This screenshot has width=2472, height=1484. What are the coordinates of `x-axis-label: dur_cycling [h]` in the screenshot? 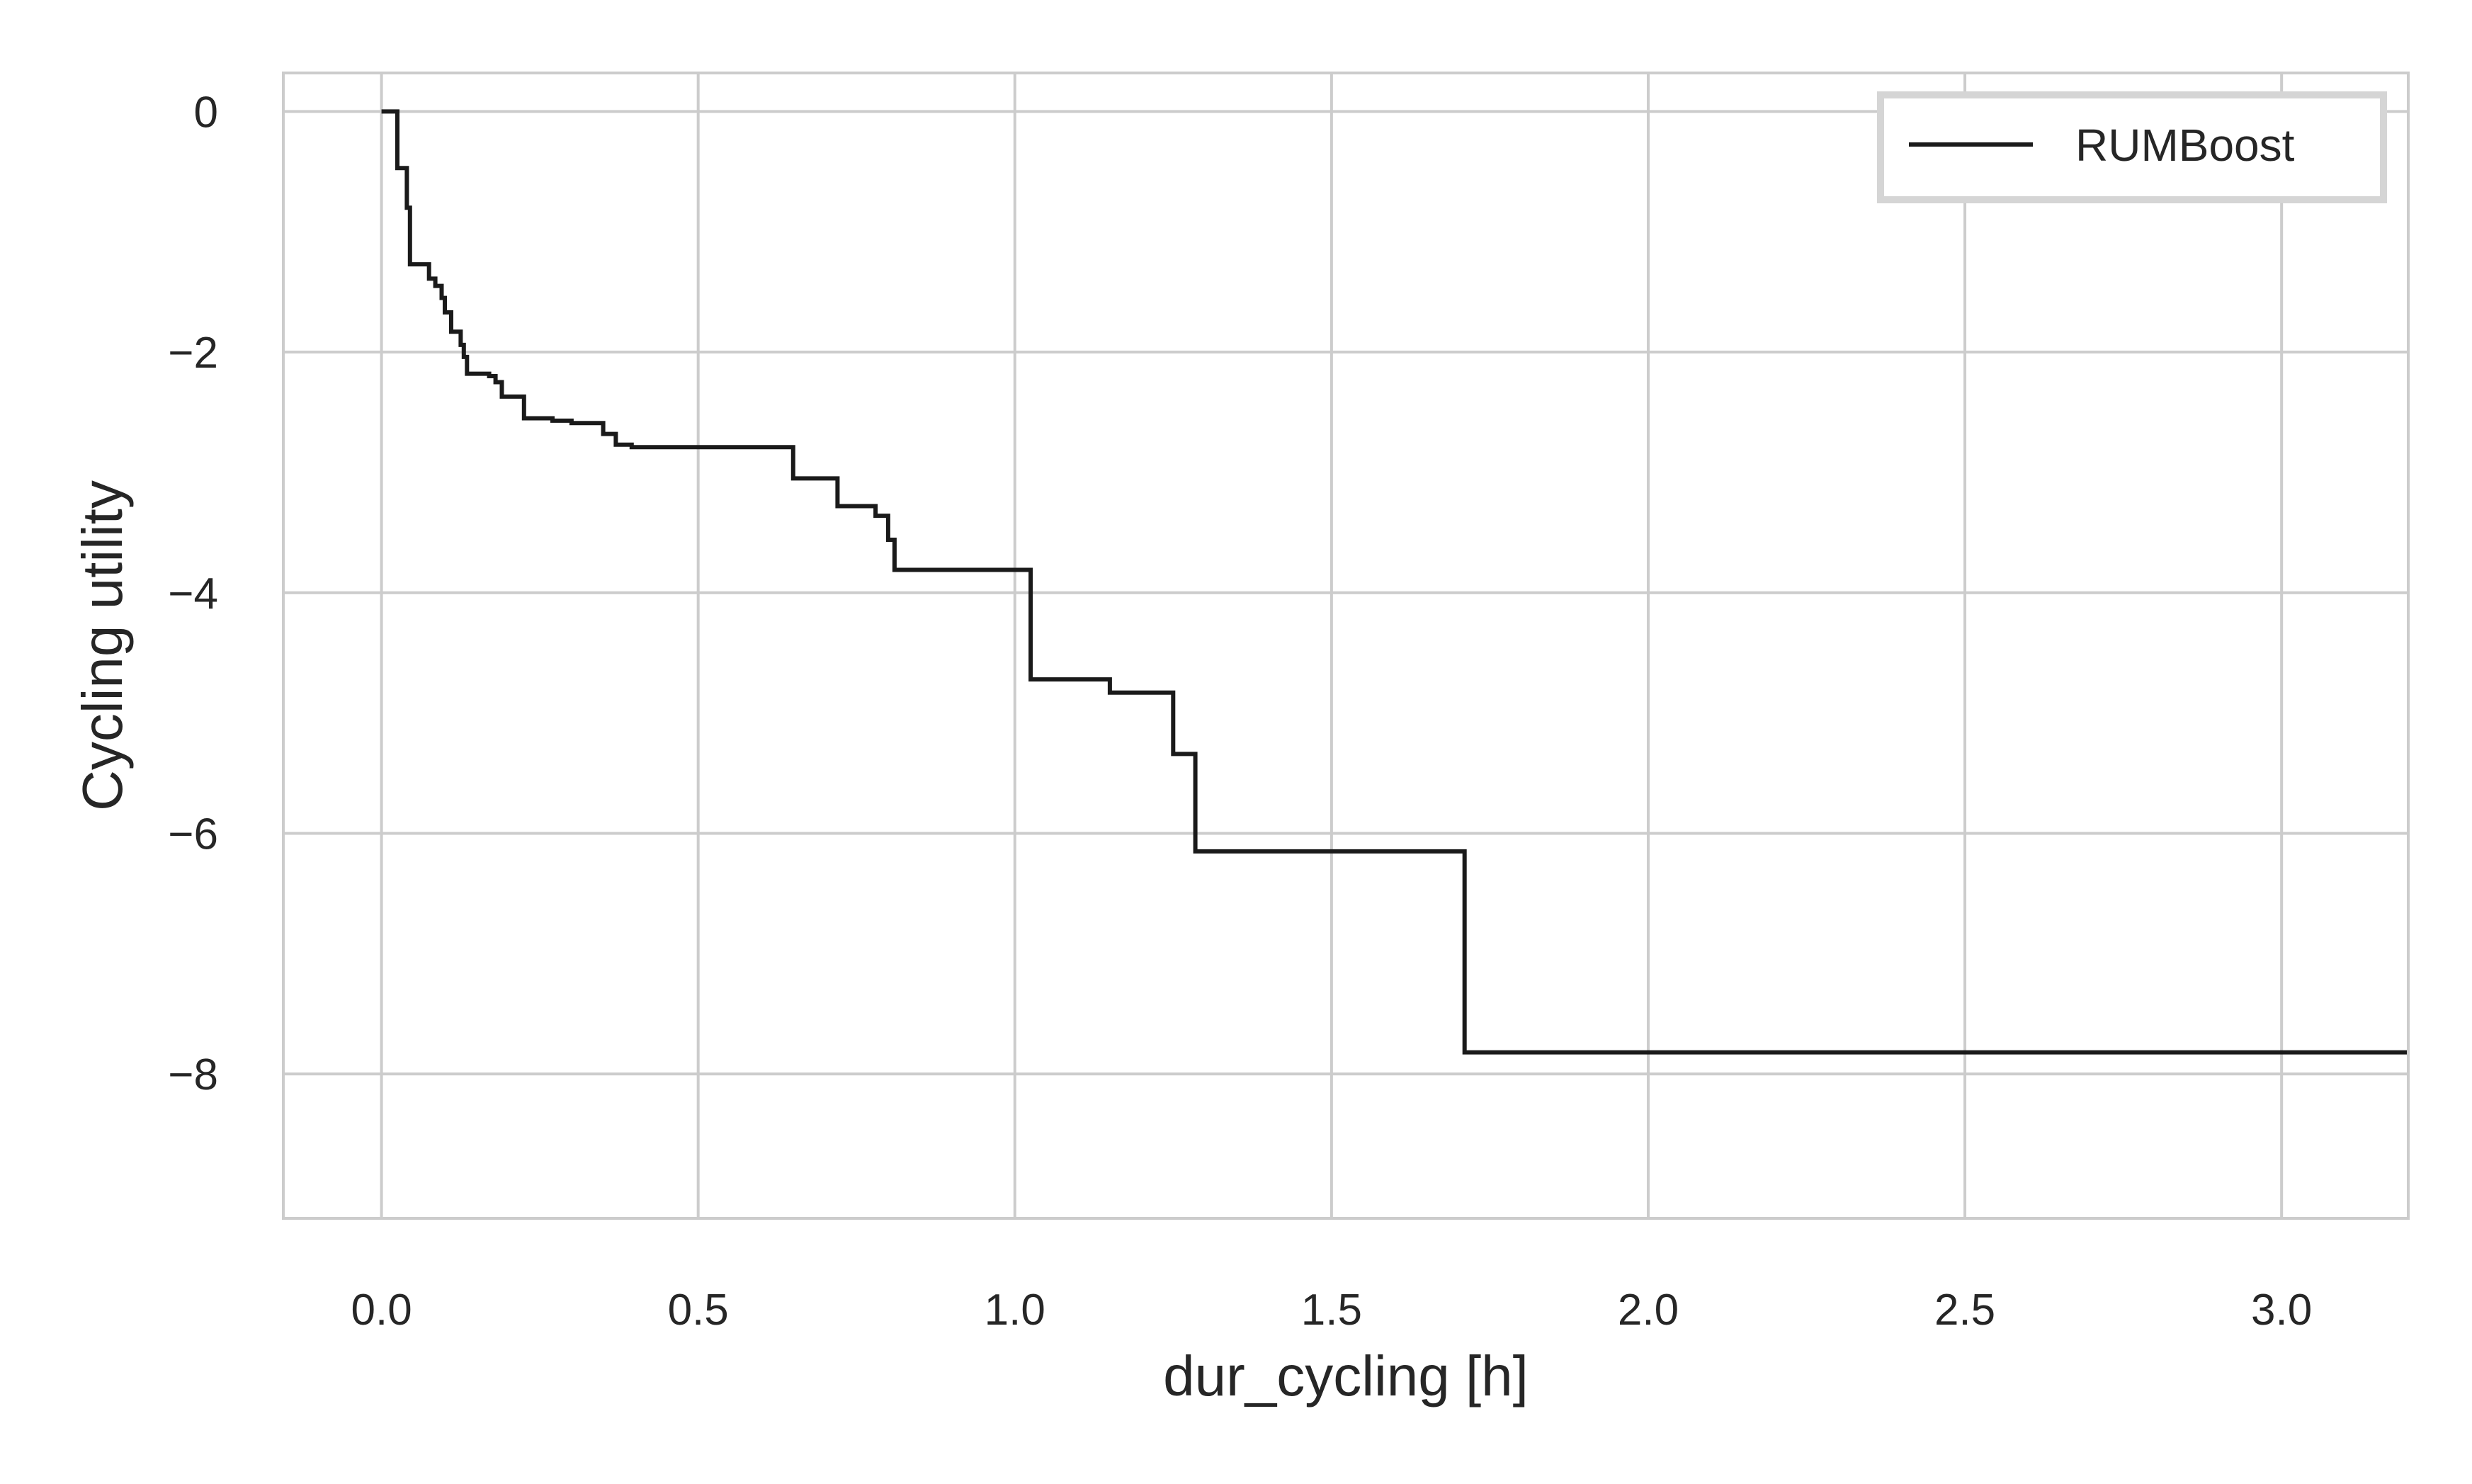 It's located at (1346, 1375).